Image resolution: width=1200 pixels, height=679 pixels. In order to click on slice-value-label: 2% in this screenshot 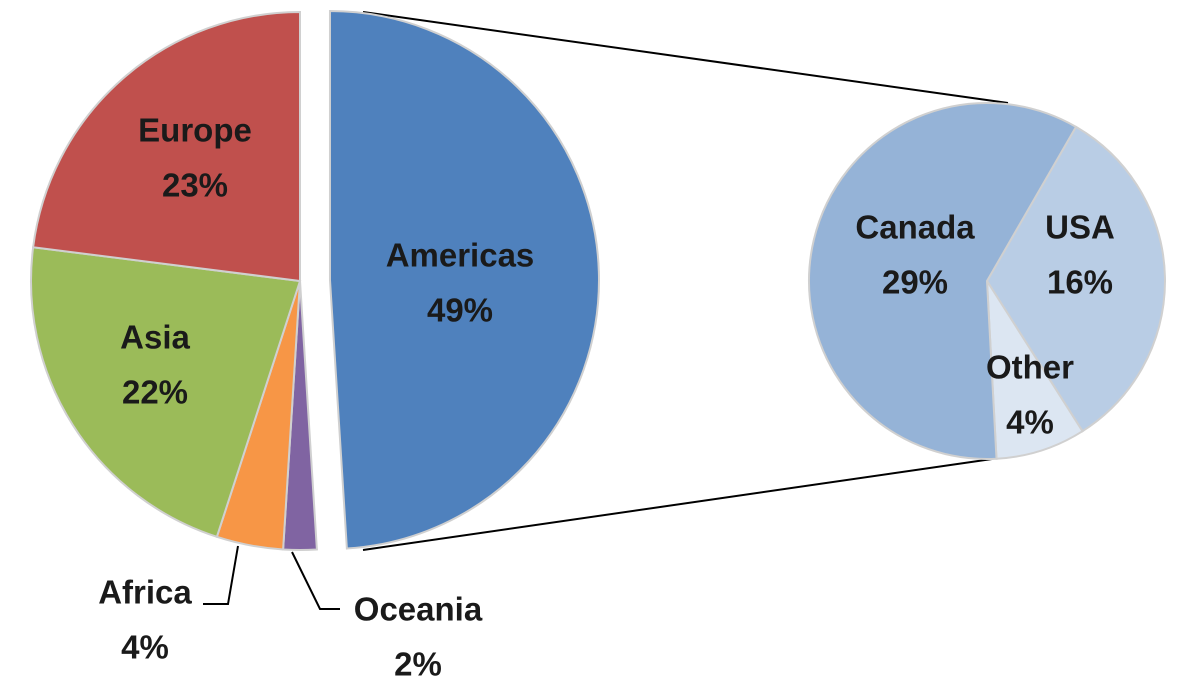, I will do `click(418, 662)`.